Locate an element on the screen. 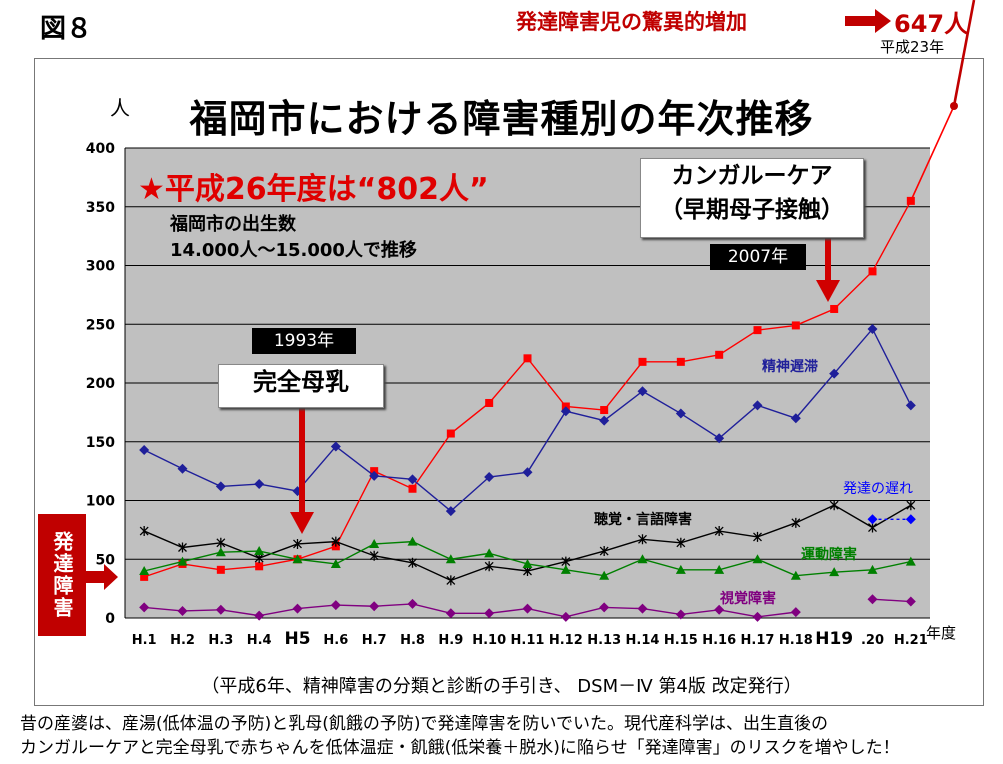 The image size is (1003, 764). y-tick-label: 300 is located at coordinates (100, 267).